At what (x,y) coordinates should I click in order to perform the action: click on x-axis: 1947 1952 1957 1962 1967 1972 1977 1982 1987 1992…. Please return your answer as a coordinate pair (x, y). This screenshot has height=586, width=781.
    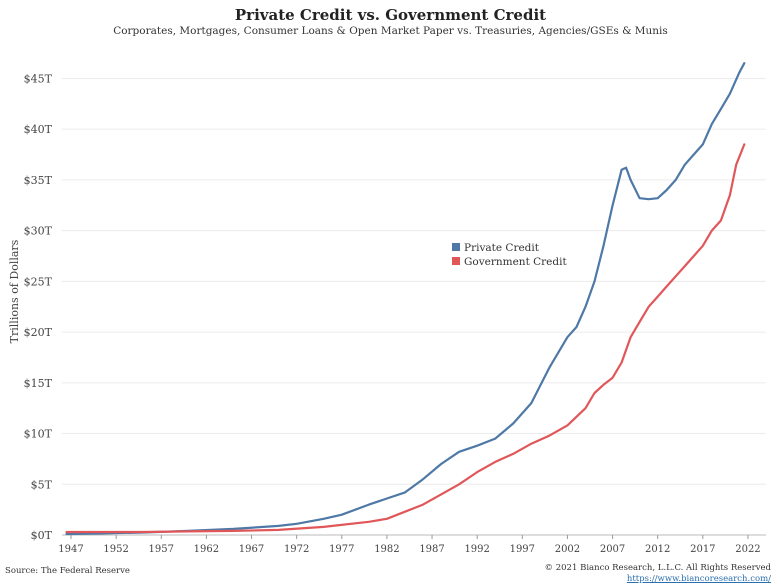
    Looking at the image, I should click on (409, 545).